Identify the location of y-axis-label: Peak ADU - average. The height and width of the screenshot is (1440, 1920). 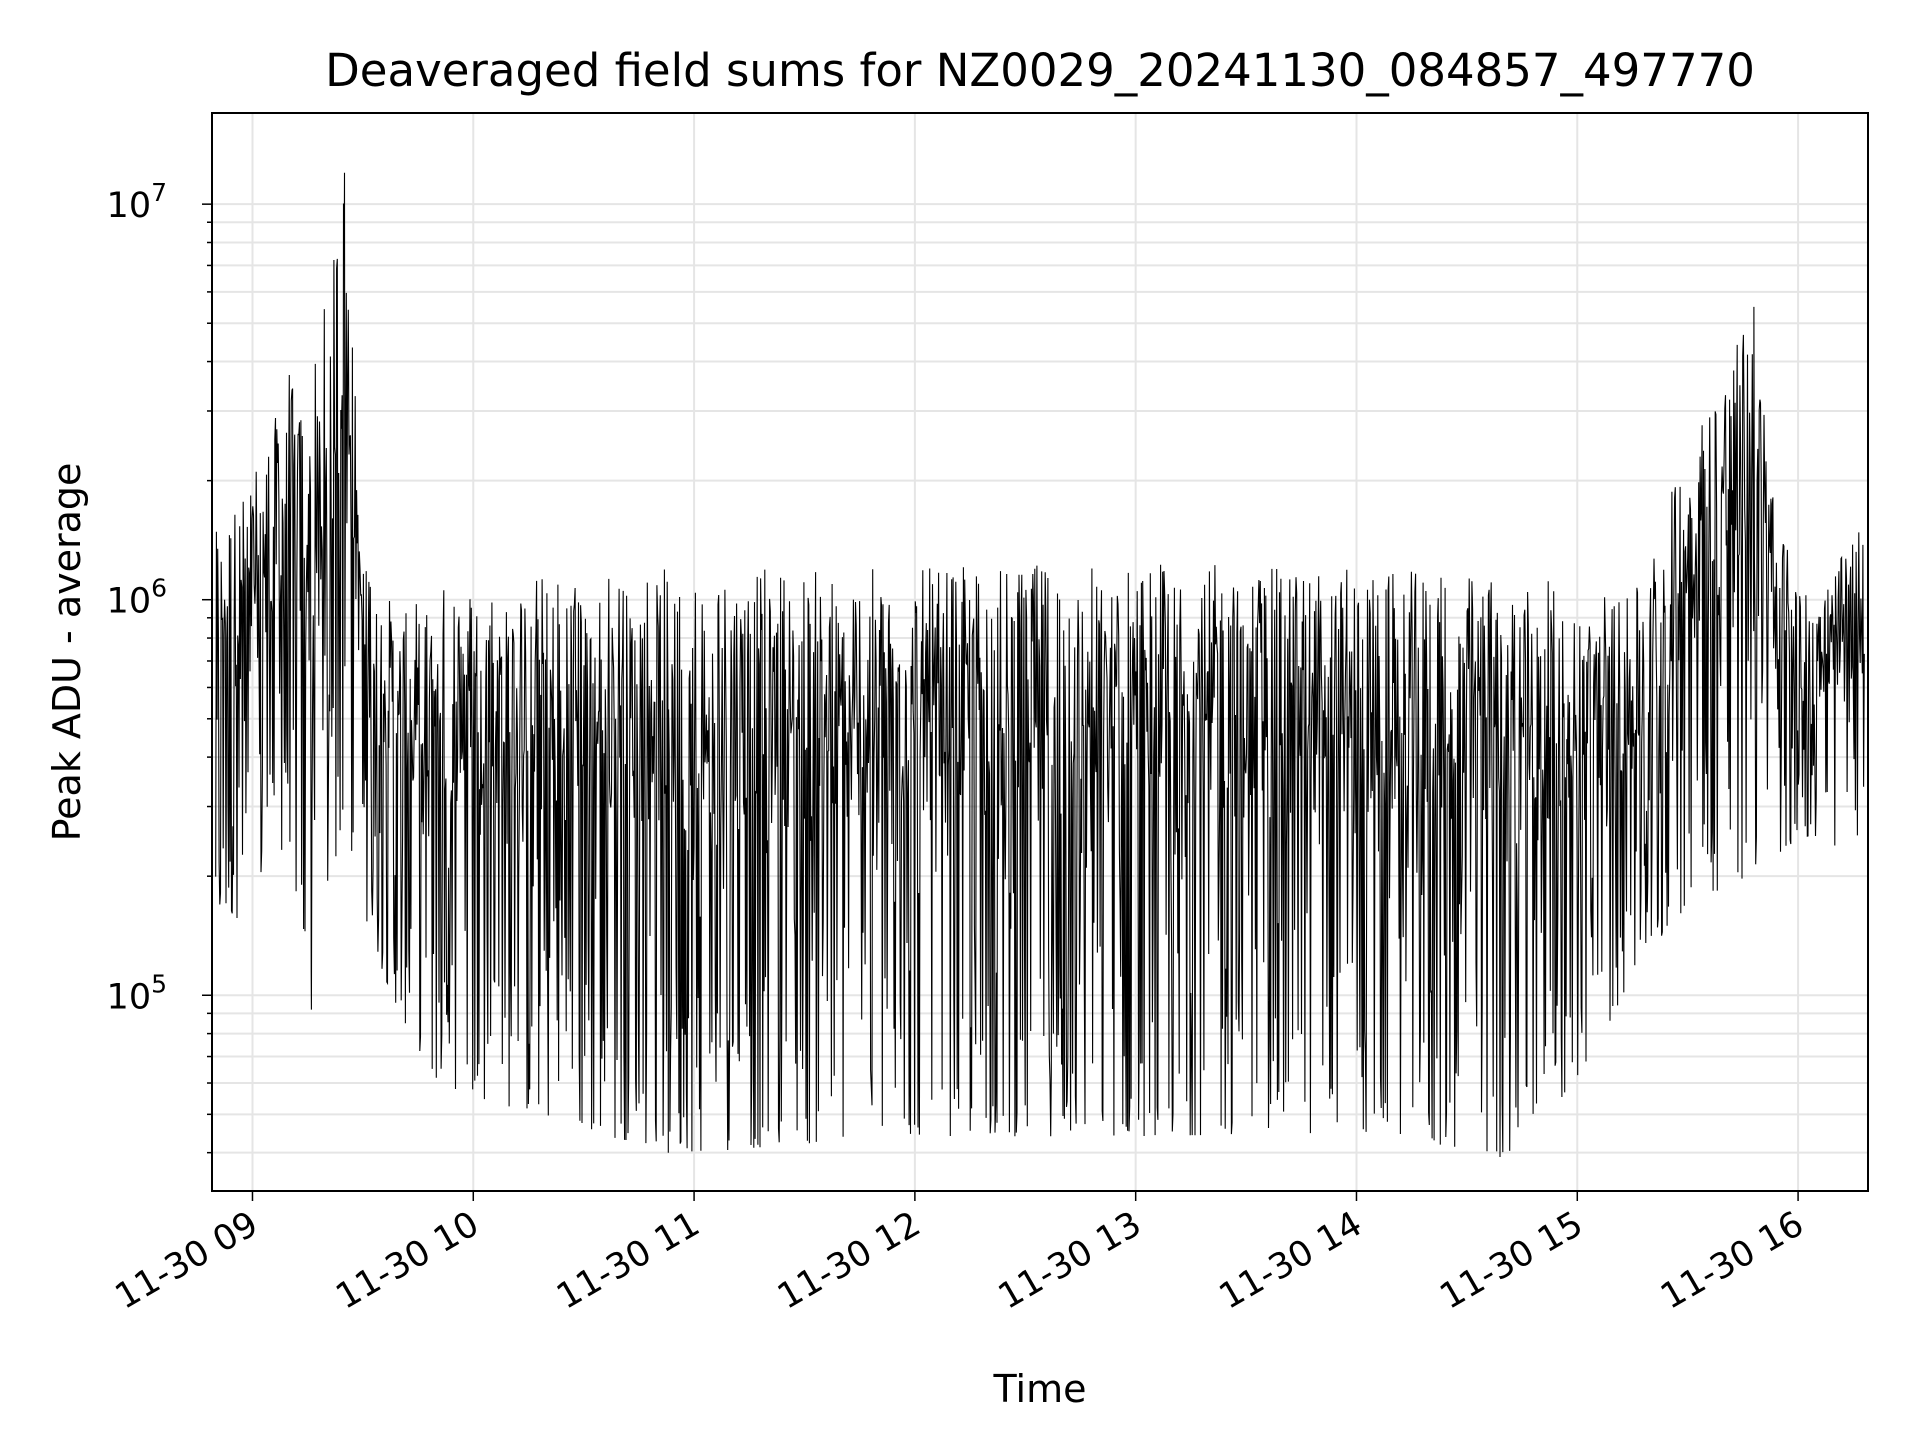
(67, 652).